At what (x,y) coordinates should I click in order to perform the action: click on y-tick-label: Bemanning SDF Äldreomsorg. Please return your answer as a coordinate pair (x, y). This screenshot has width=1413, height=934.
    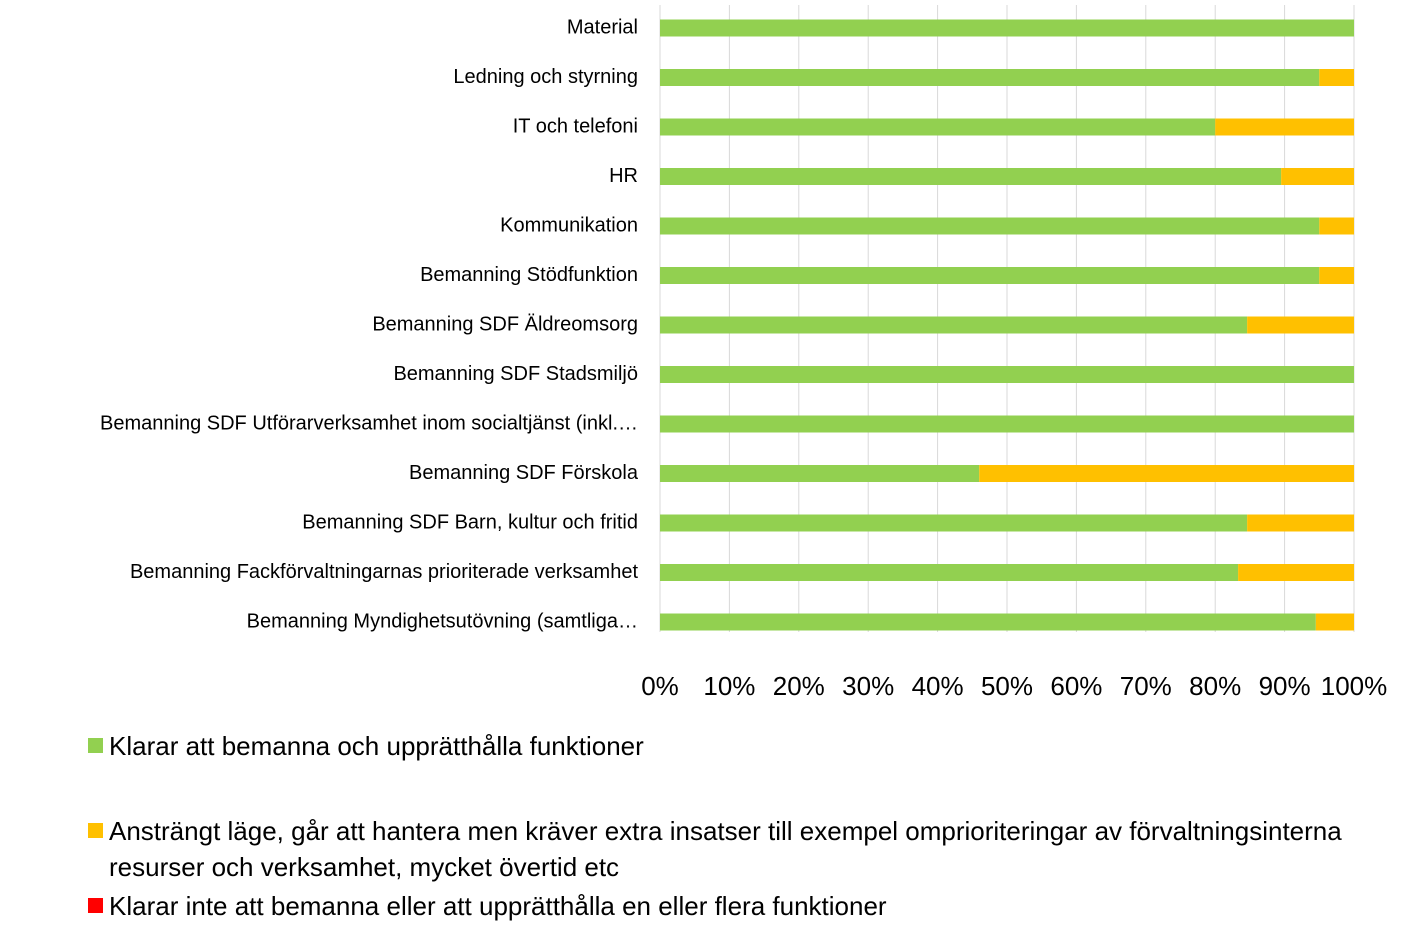
    Looking at the image, I should click on (505, 324).